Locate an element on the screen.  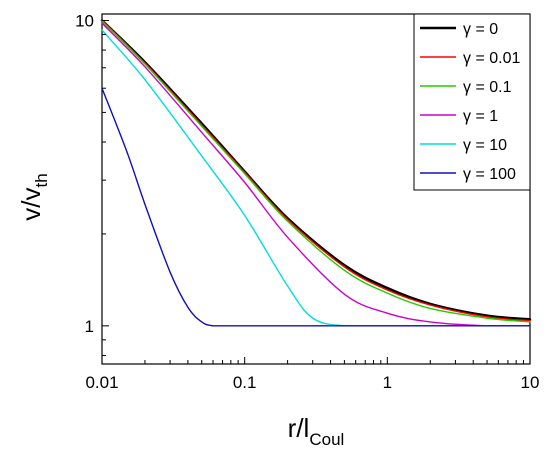
legend-box is located at coordinates (472, 102).